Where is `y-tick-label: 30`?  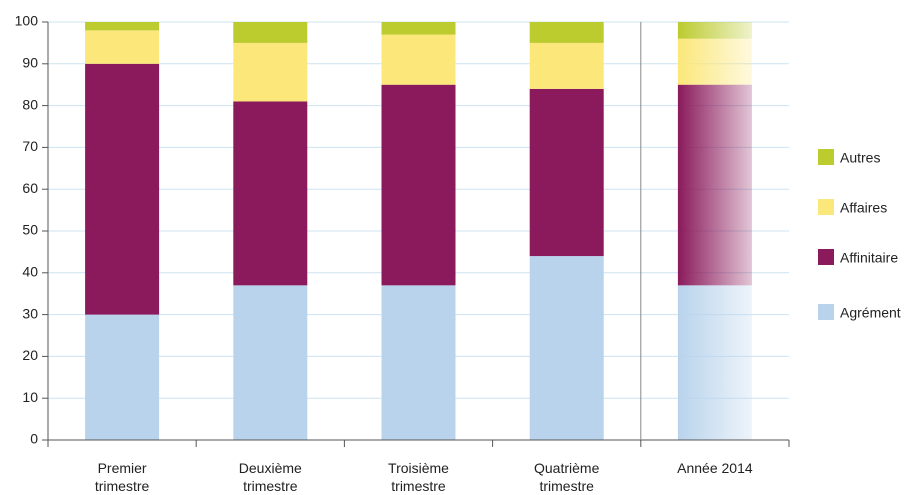
y-tick-label: 30 is located at coordinates (30, 313).